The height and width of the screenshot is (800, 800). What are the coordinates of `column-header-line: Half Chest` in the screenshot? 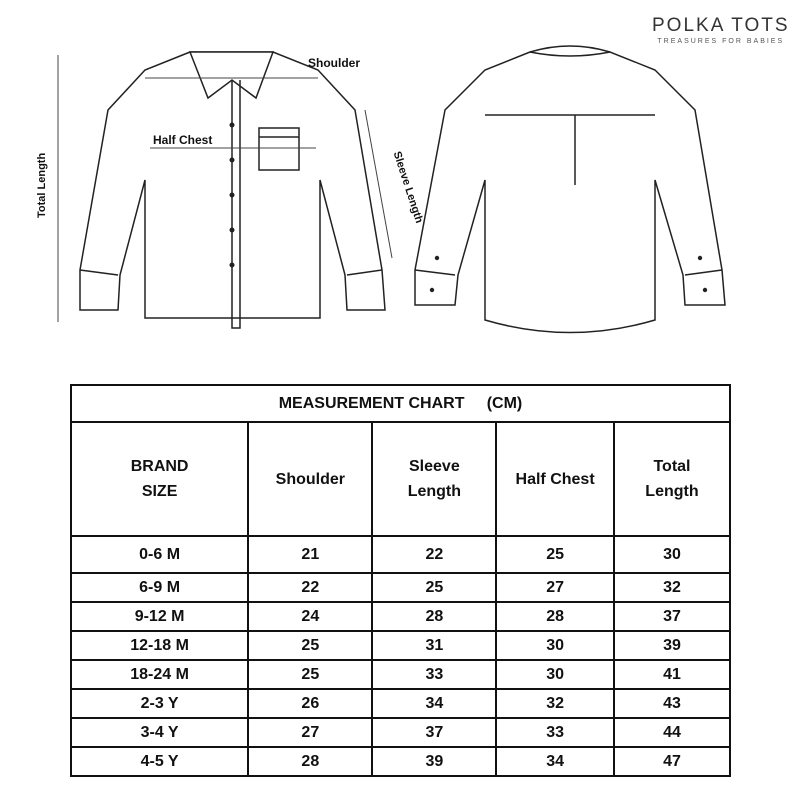 It's located at (555, 479).